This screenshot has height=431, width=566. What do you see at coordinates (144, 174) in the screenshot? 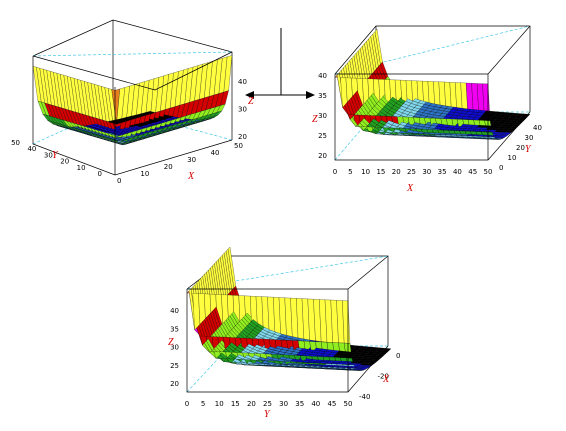
I see `plot1-x-tick-label: 10` at bounding box center [144, 174].